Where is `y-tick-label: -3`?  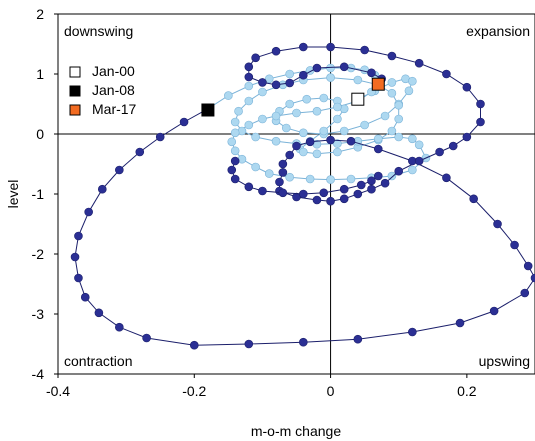
y-tick-label: -3 is located at coordinates (38, 314).